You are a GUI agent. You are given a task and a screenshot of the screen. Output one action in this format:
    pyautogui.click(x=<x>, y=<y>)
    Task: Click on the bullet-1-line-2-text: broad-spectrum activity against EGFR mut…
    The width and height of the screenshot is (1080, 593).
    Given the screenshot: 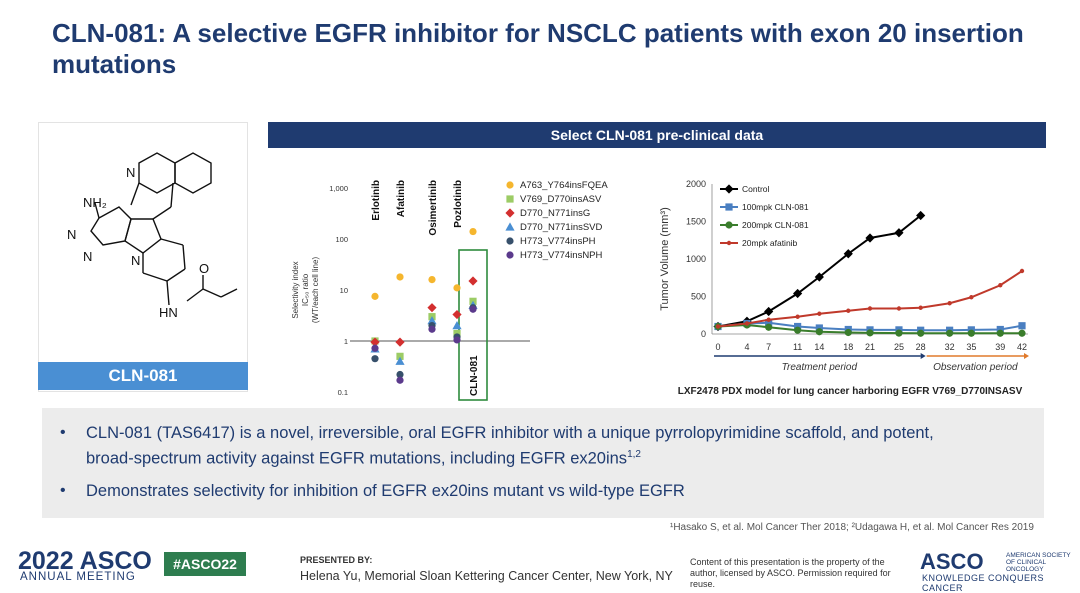 What is the action you would take?
    pyautogui.click(x=357, y=458)
    